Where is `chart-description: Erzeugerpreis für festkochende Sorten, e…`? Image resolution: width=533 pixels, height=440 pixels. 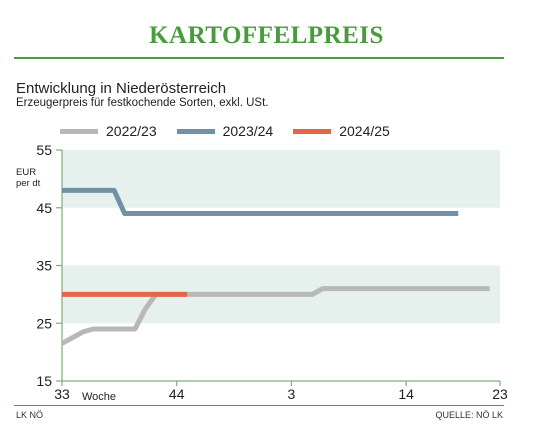
chart-description: Erzeugerpreis für festkochende Sorten, e… is located at coordinates (142, 103).